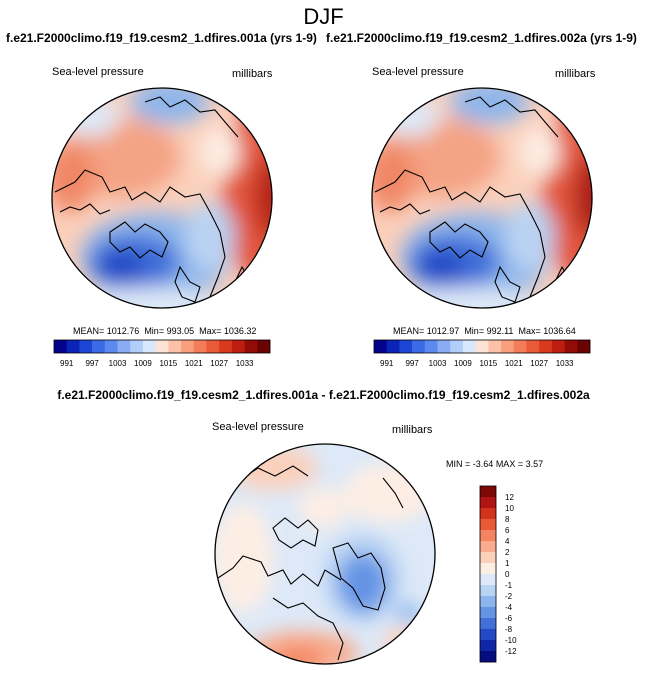 This screenshot has height=673, width=647. I want to click on figure-title: DJF, so click(323, 16).